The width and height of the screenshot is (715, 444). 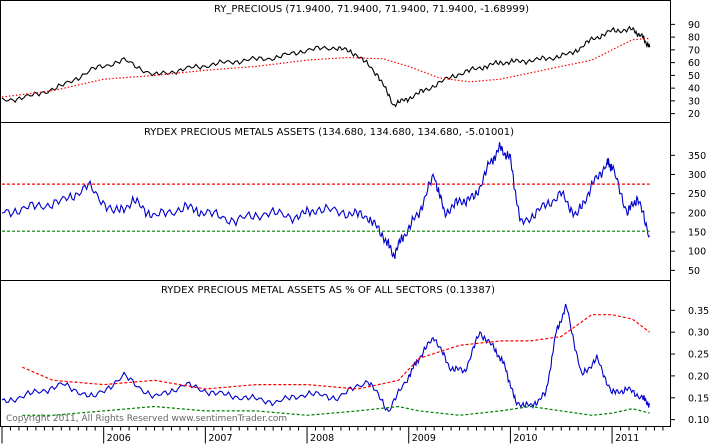 What do you see at coordinates (694, 50) in the screenshot?
I see `panel-1-ytick-label-6: 70` at bounding box center [694, 50].